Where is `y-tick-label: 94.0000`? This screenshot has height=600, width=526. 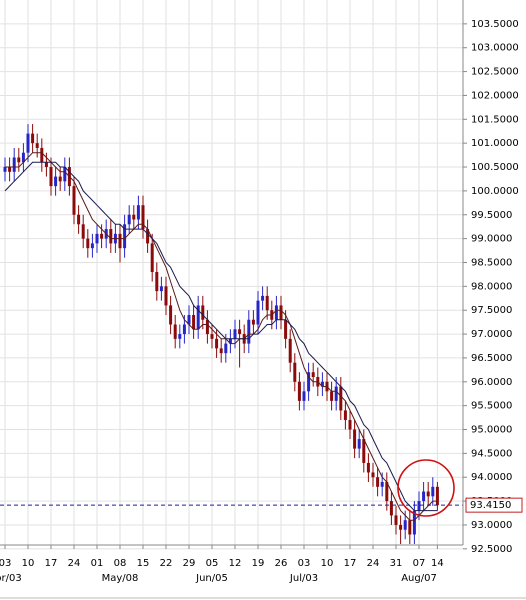 y-tick-label: 94.0000 is located at coordinates (491, 477).